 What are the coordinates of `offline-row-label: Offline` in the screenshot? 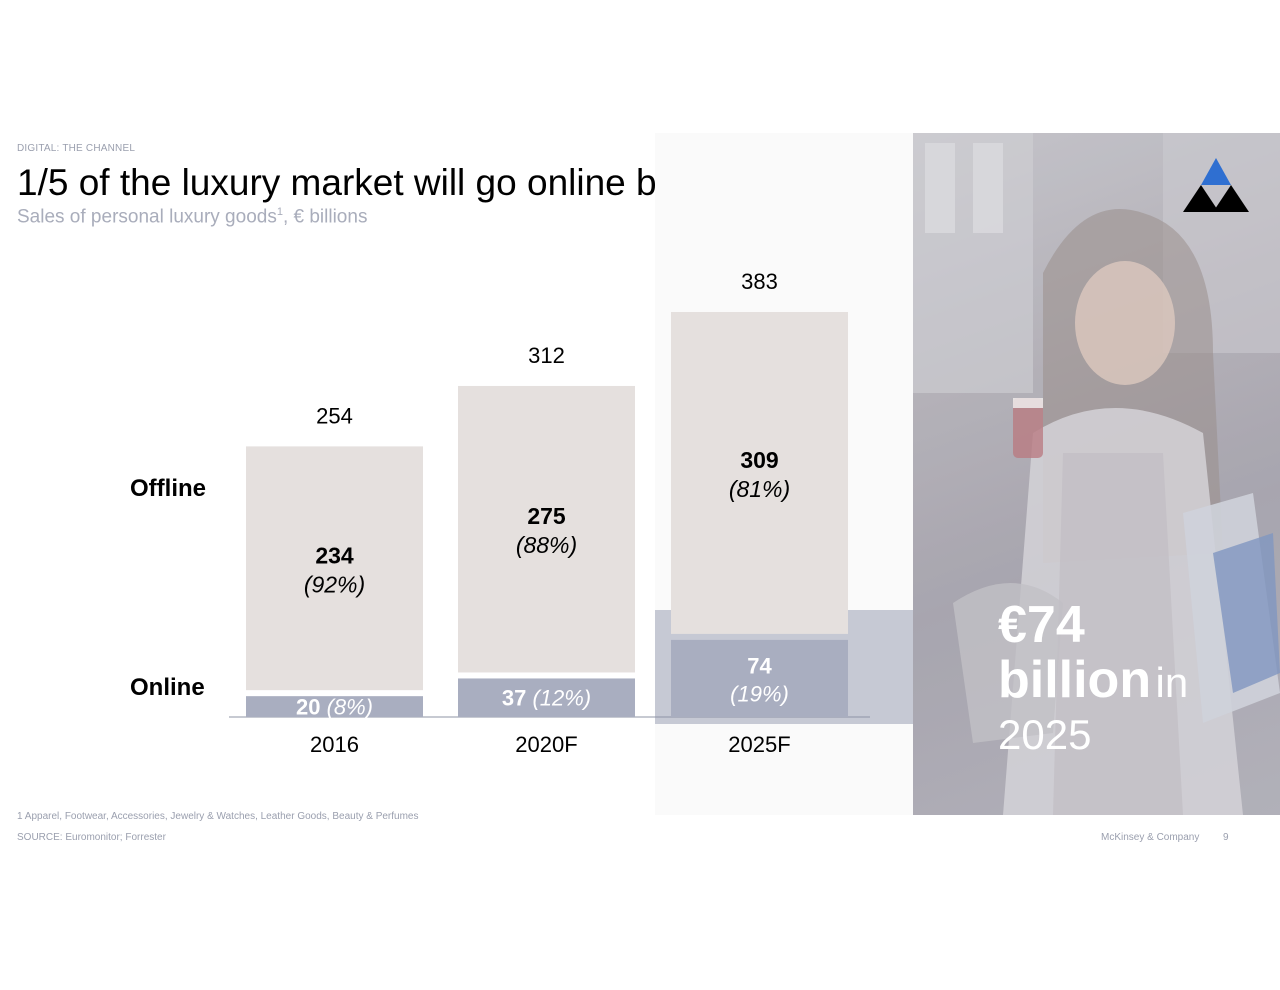 It's located at (168, 488).